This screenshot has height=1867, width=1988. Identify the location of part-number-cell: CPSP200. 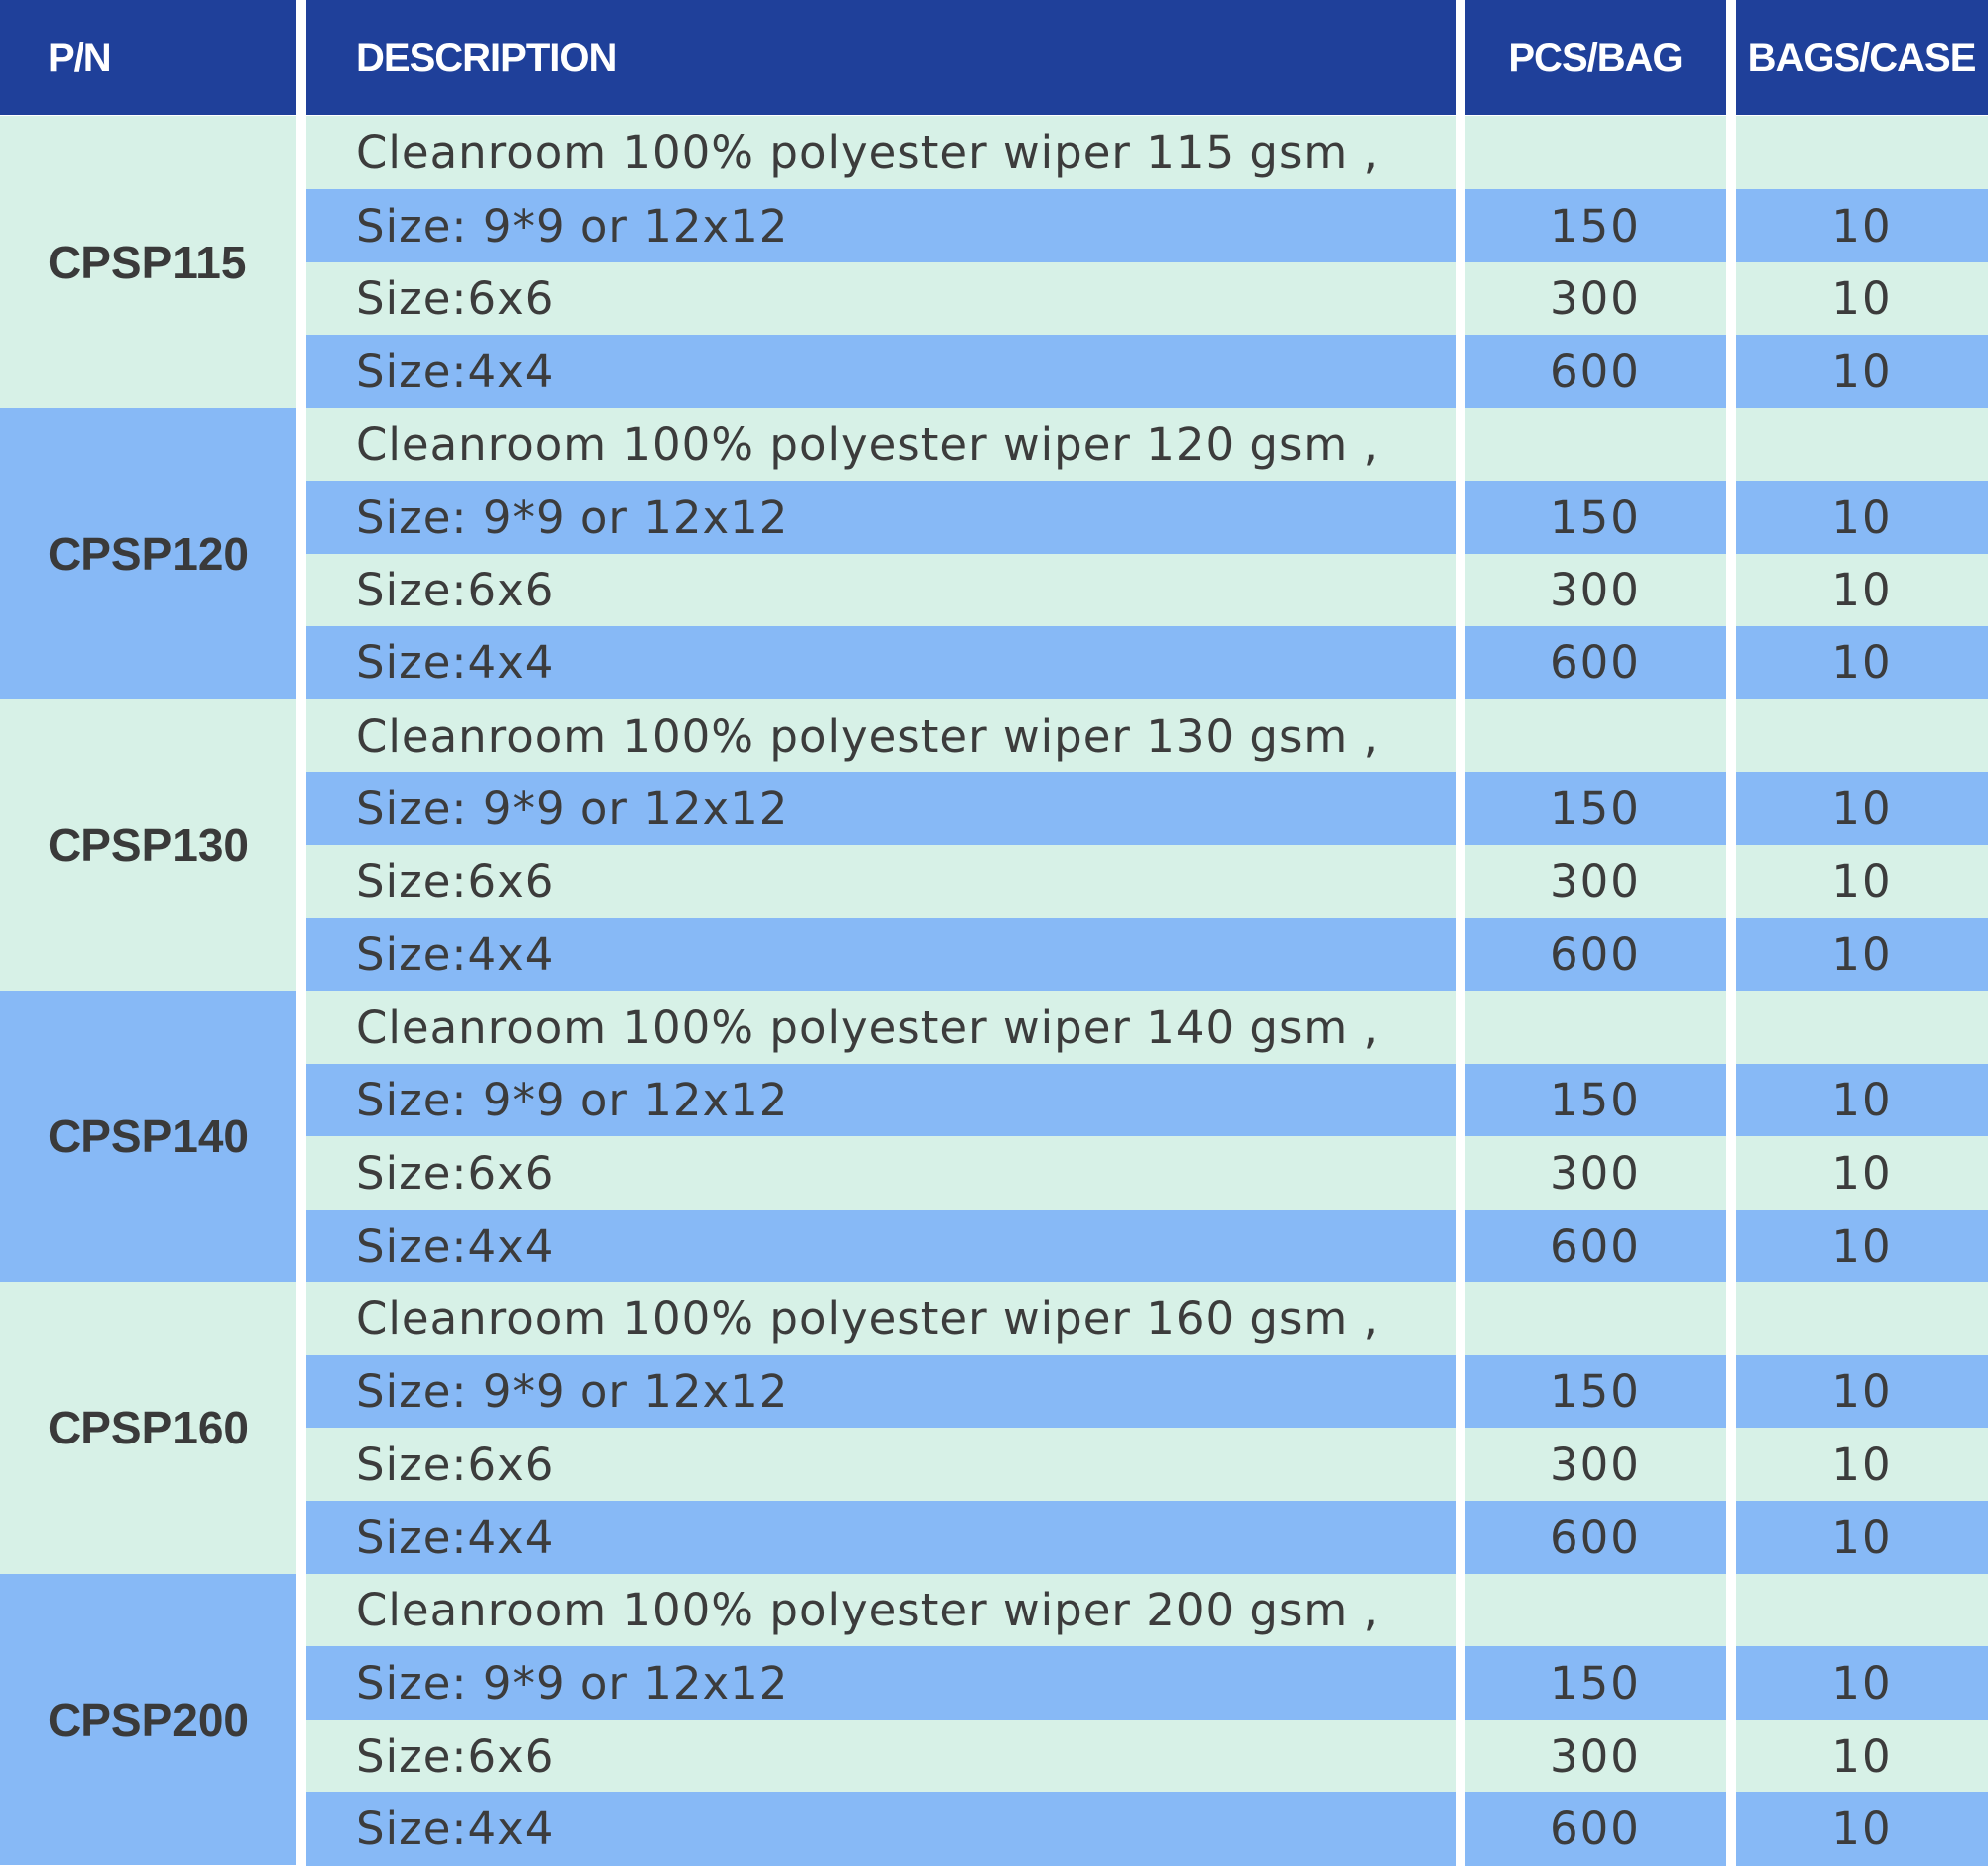
(148, 1720).